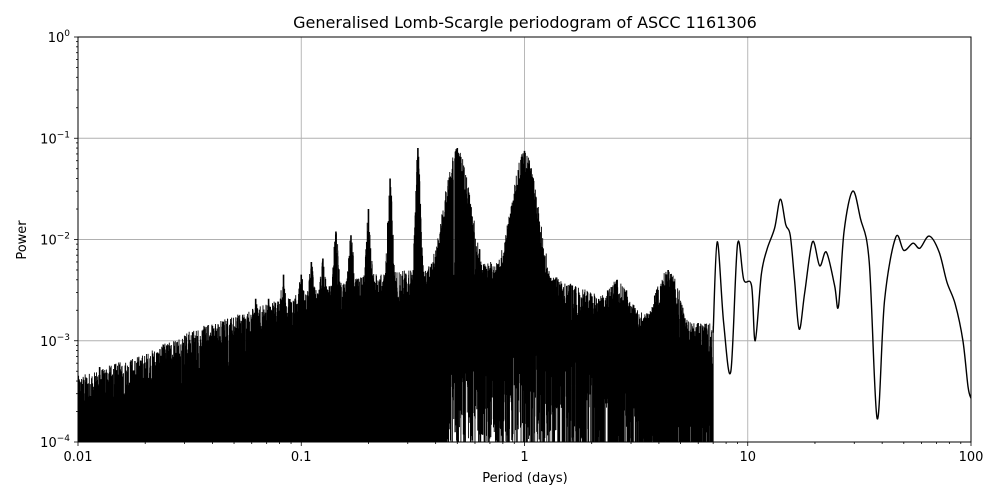 This screenshot has height=500, width=1000. What do you see at coordinates (841, 305) in the screenshot?
I see `long-period-curve` at bounding box center [841, 305].